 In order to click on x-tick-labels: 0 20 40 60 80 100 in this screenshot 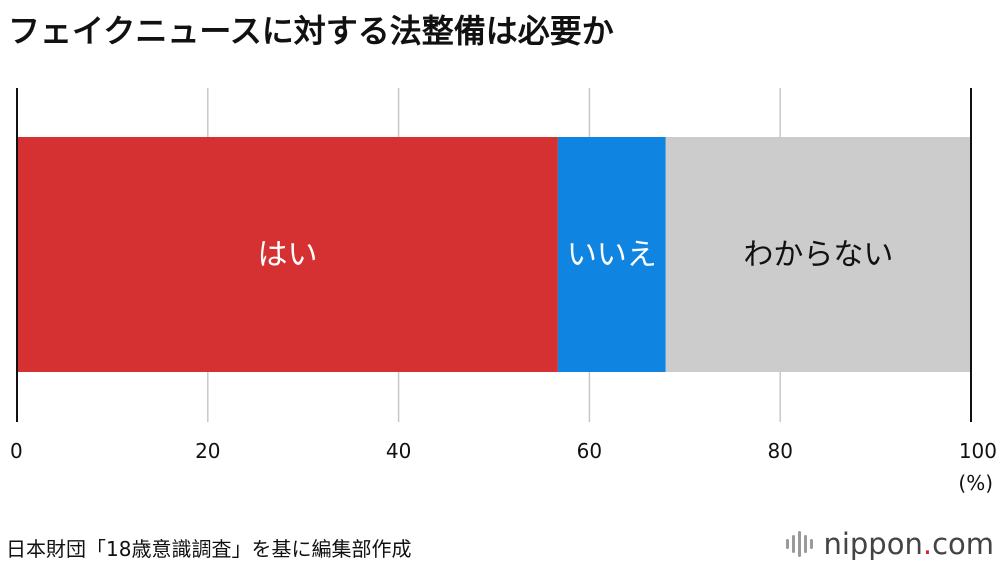, I will do `click(503, 451)`.